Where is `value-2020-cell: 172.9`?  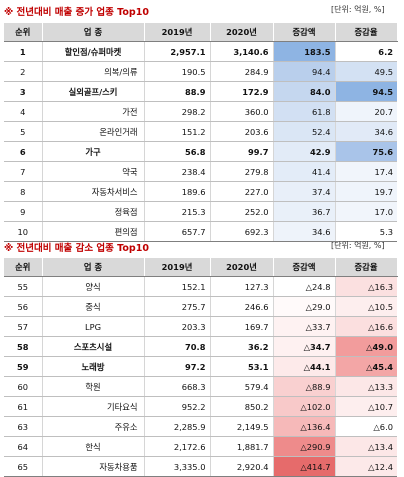
value-2020-cell: 172.9 is located at coordinates (241, 91).